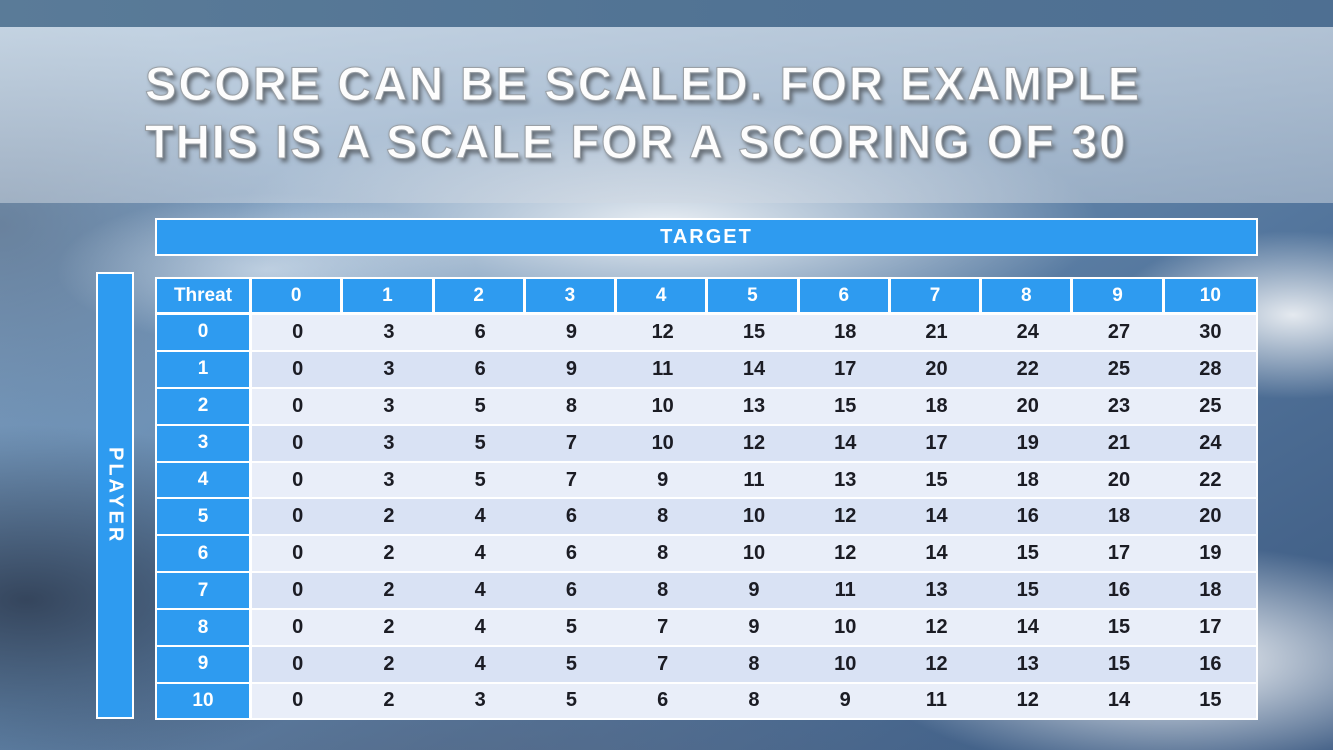  What do you see at coordinates (706, 629) in the screenshot?
I see `table-row: 8 0 2 4 5 7 9 10 12 14 15 17` at bounding box center [706, 629].